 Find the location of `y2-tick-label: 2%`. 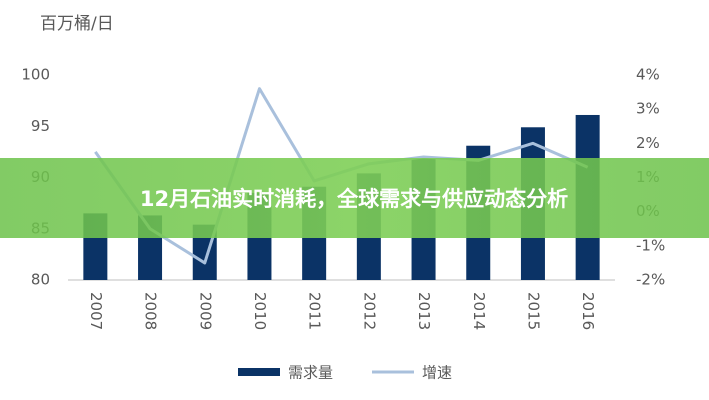

y2-tick-label: 2% is located at coordinates (648, 143).